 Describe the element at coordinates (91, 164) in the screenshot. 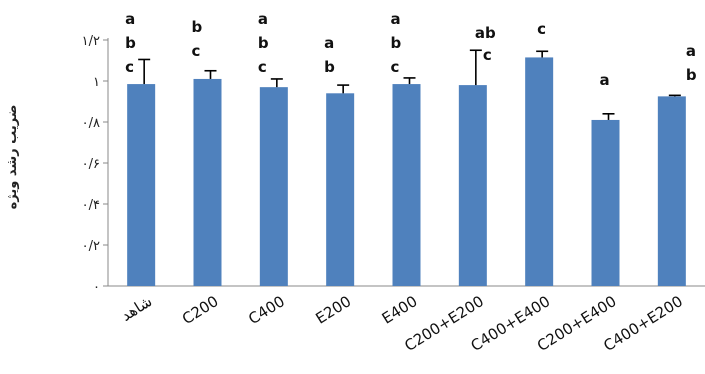

I see `y-tick-label: ٠/۶` at that location.